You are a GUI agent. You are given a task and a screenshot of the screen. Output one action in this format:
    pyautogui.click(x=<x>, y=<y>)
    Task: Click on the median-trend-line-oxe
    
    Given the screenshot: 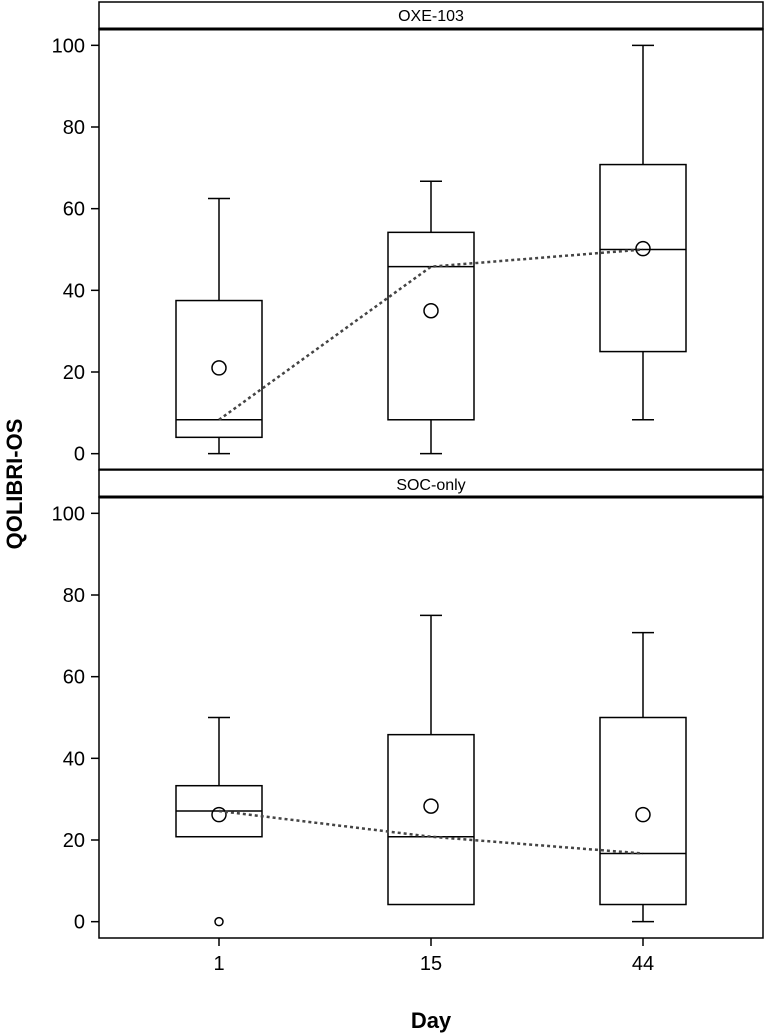 What is the action you would take?
    pyautogui.click(x=431, y=334)
    